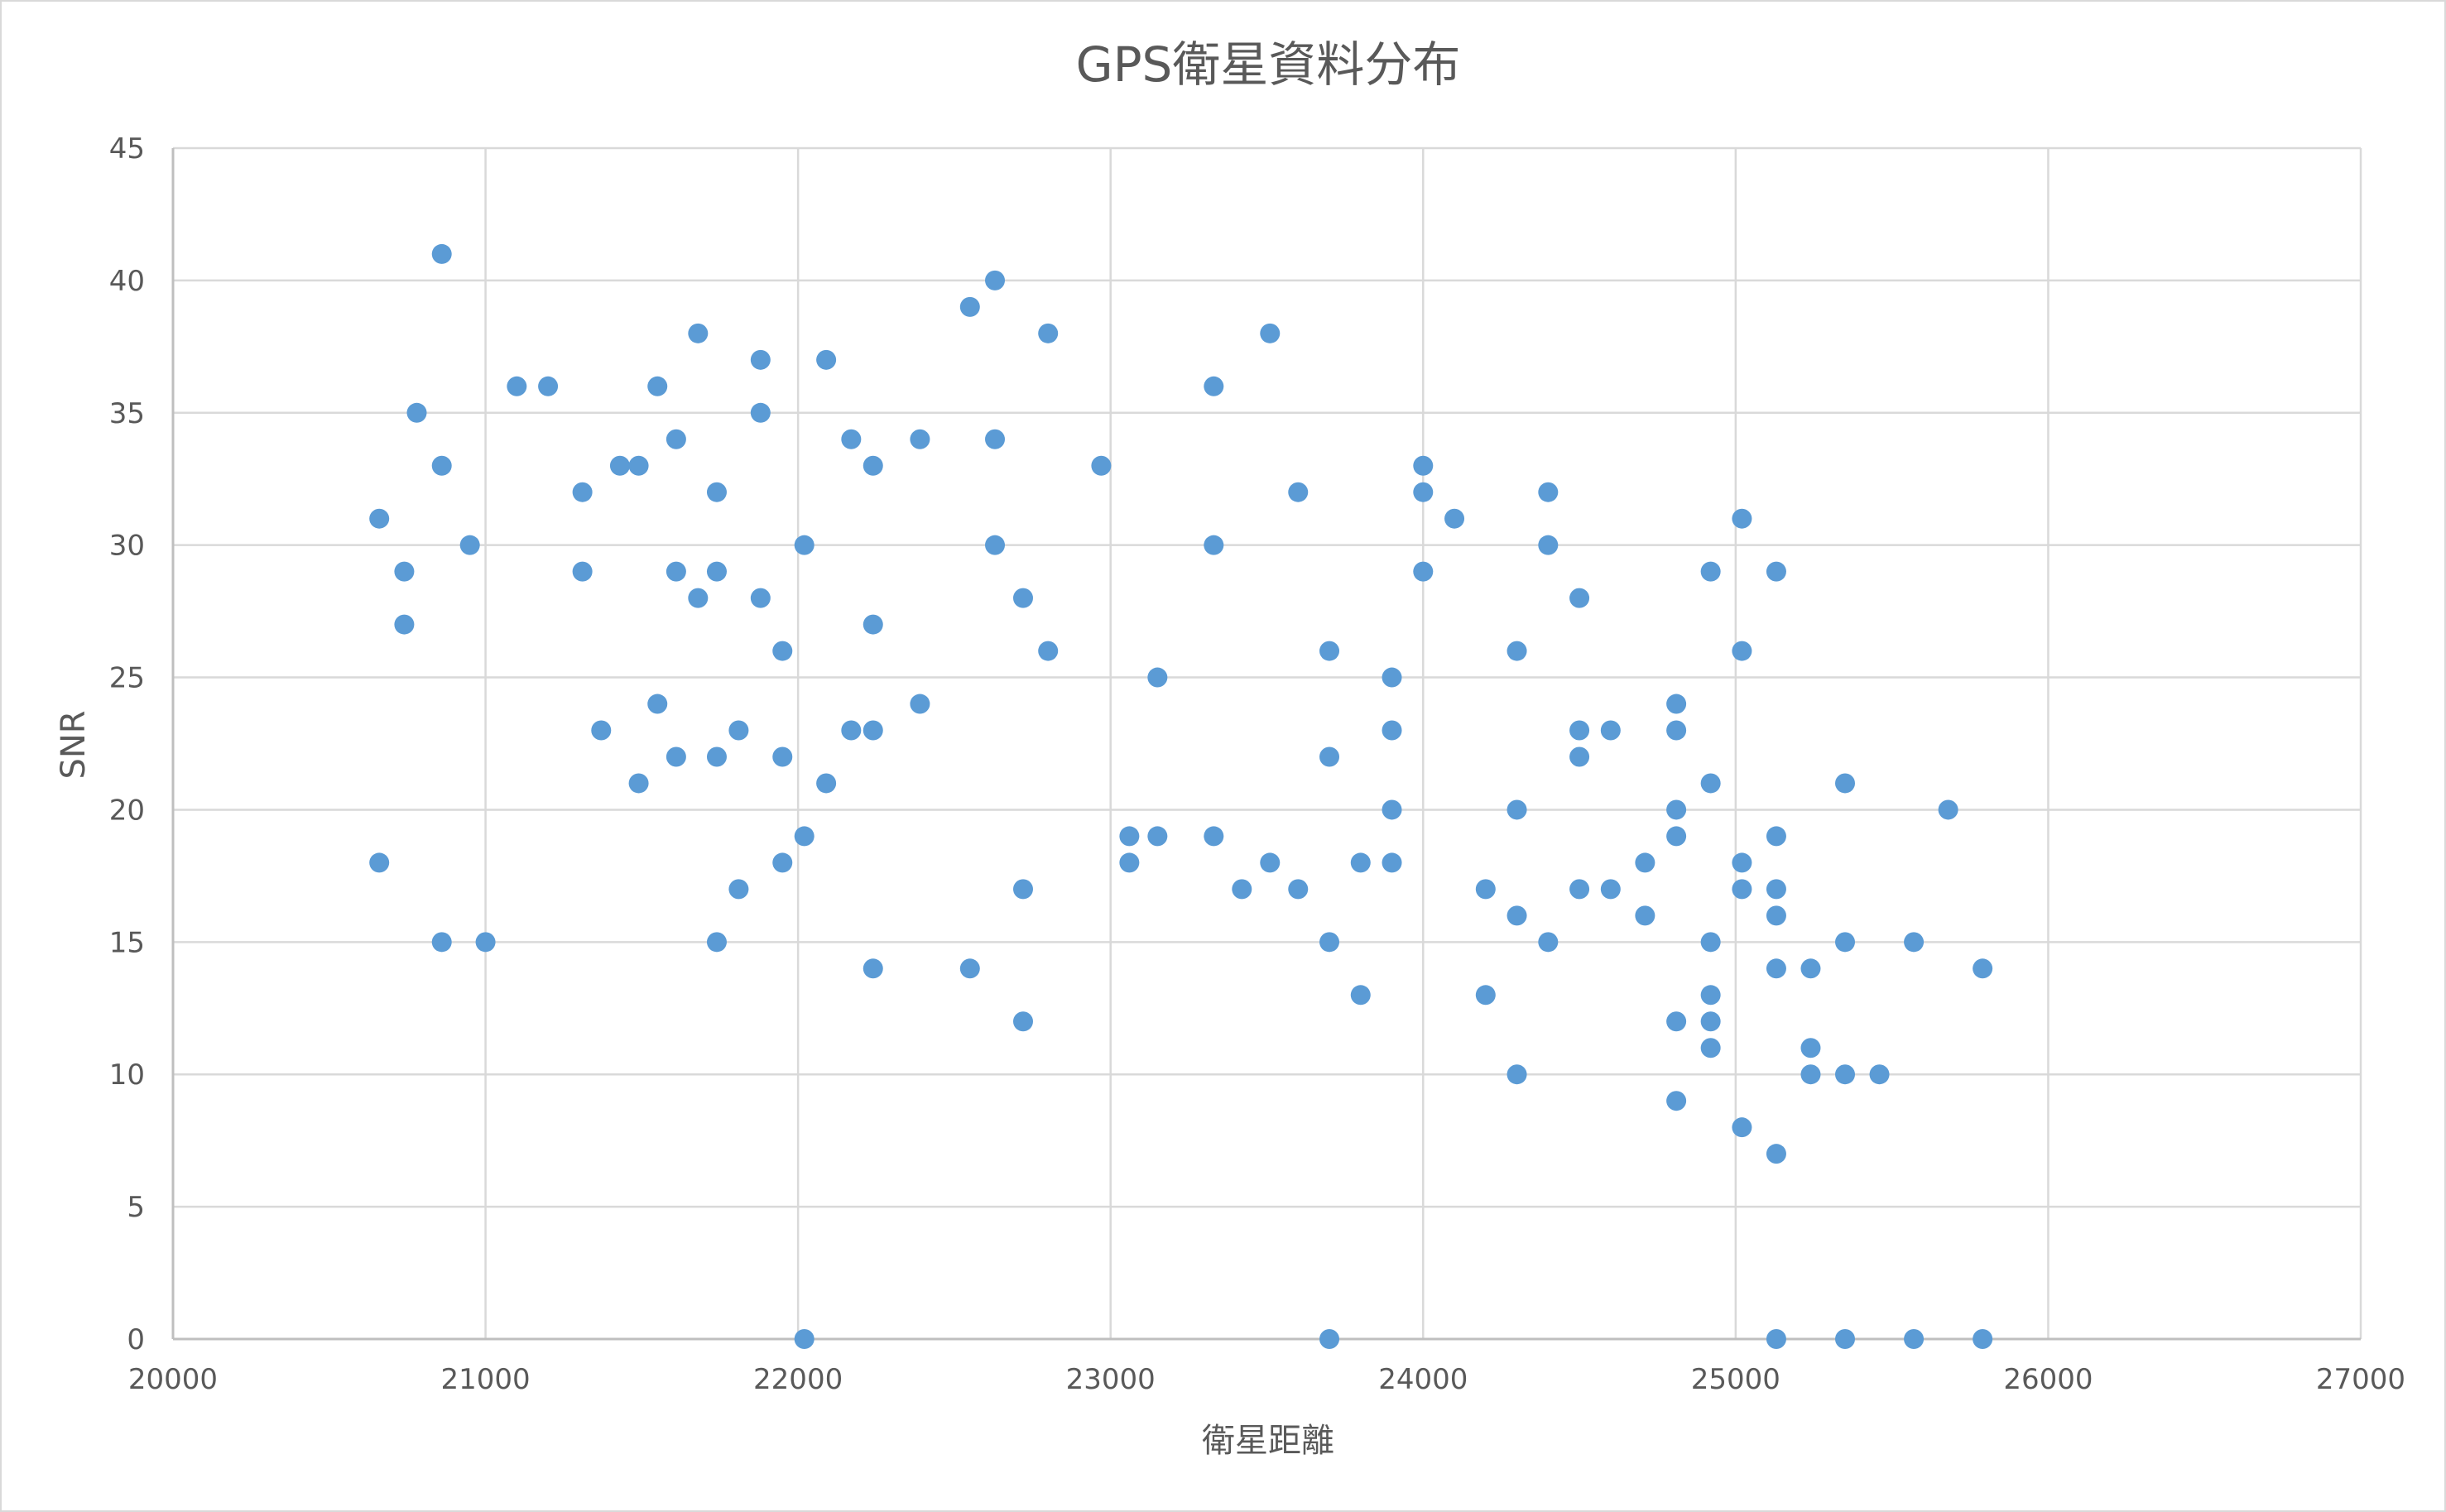  What do you see at coordinates (2048, 1379) in the screenshot?
I see `x-tick-label: 26000` at bounding box center [2048, 1379].